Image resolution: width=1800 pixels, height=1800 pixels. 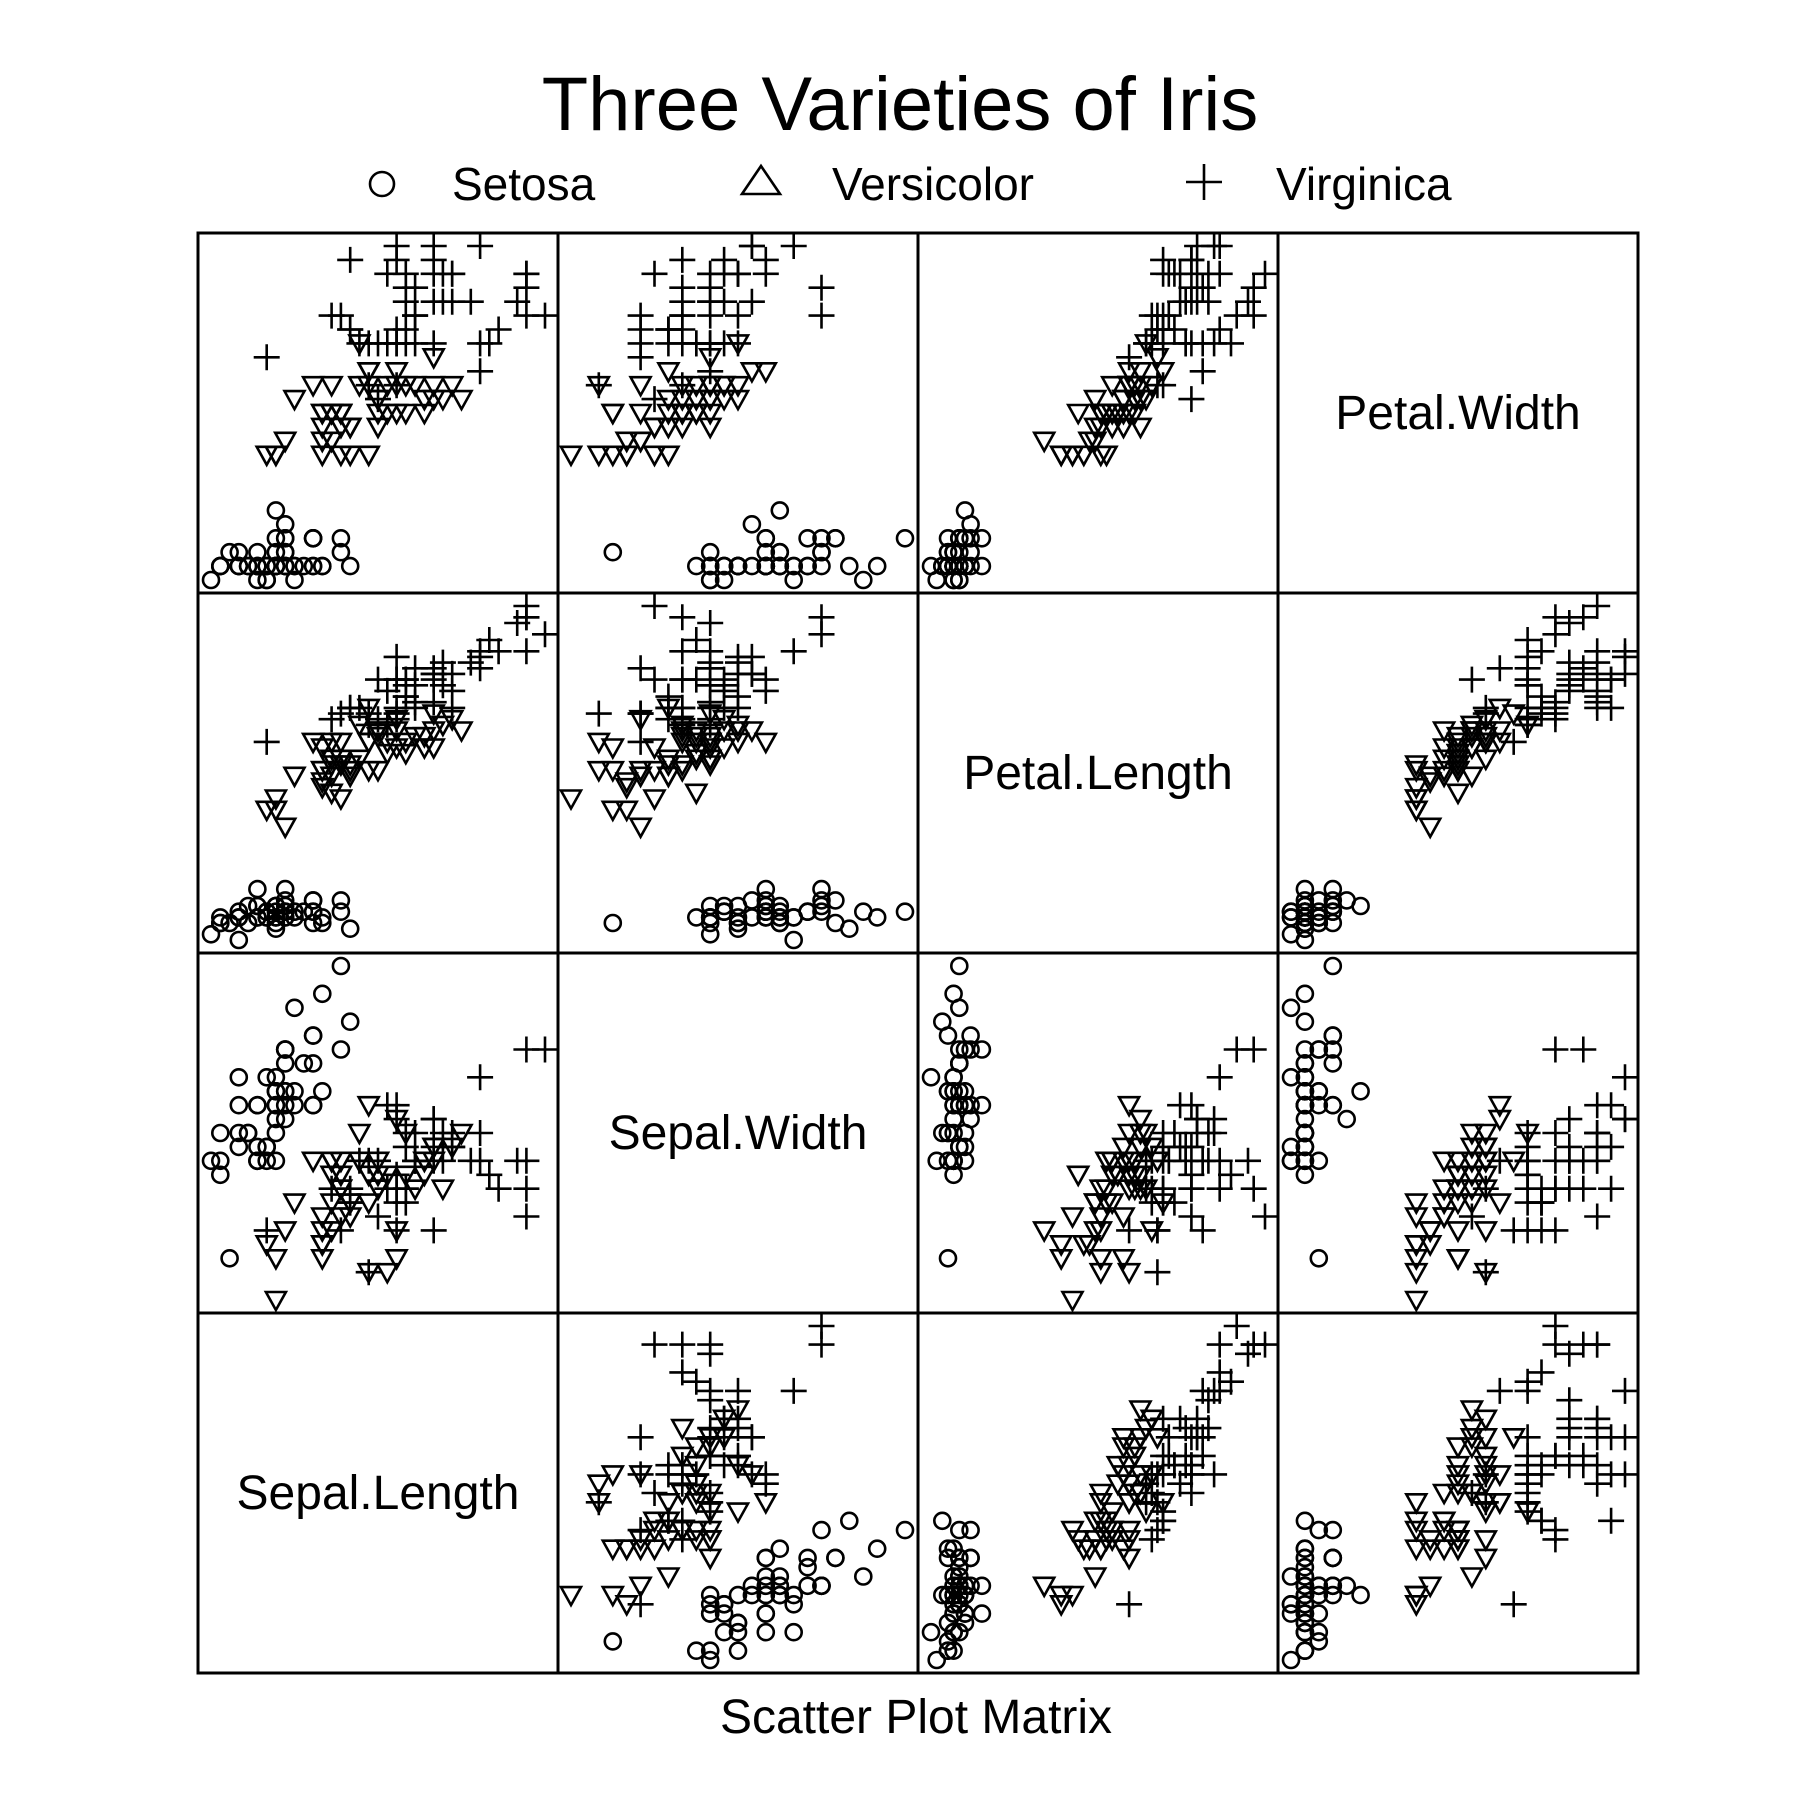 What do you see at coordinates (738, 773) in the screenshot?
I see `panel-petal-length-vs-sepal-width` at bounding box center [738, 773].